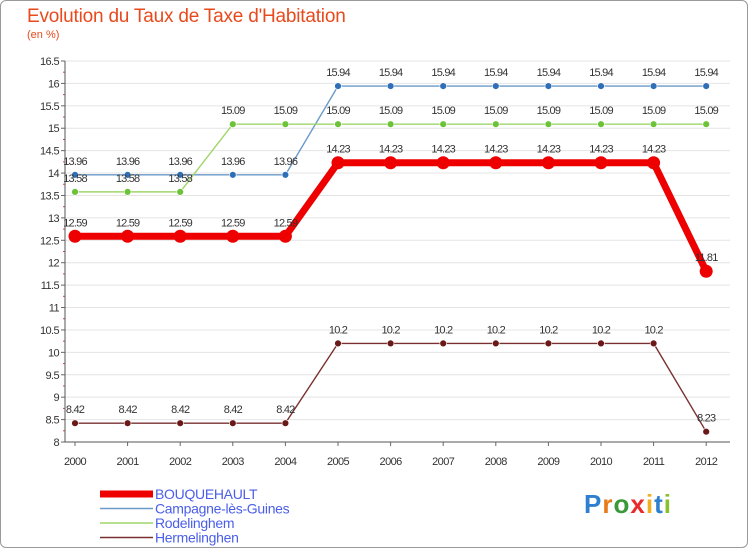 Image resolution: width=750 pixels, height=550 pixels. What do you see at coordinates (54, 129) in the screenshot?
I see `y-tick-label: 15` at bounding box center [54, 129].